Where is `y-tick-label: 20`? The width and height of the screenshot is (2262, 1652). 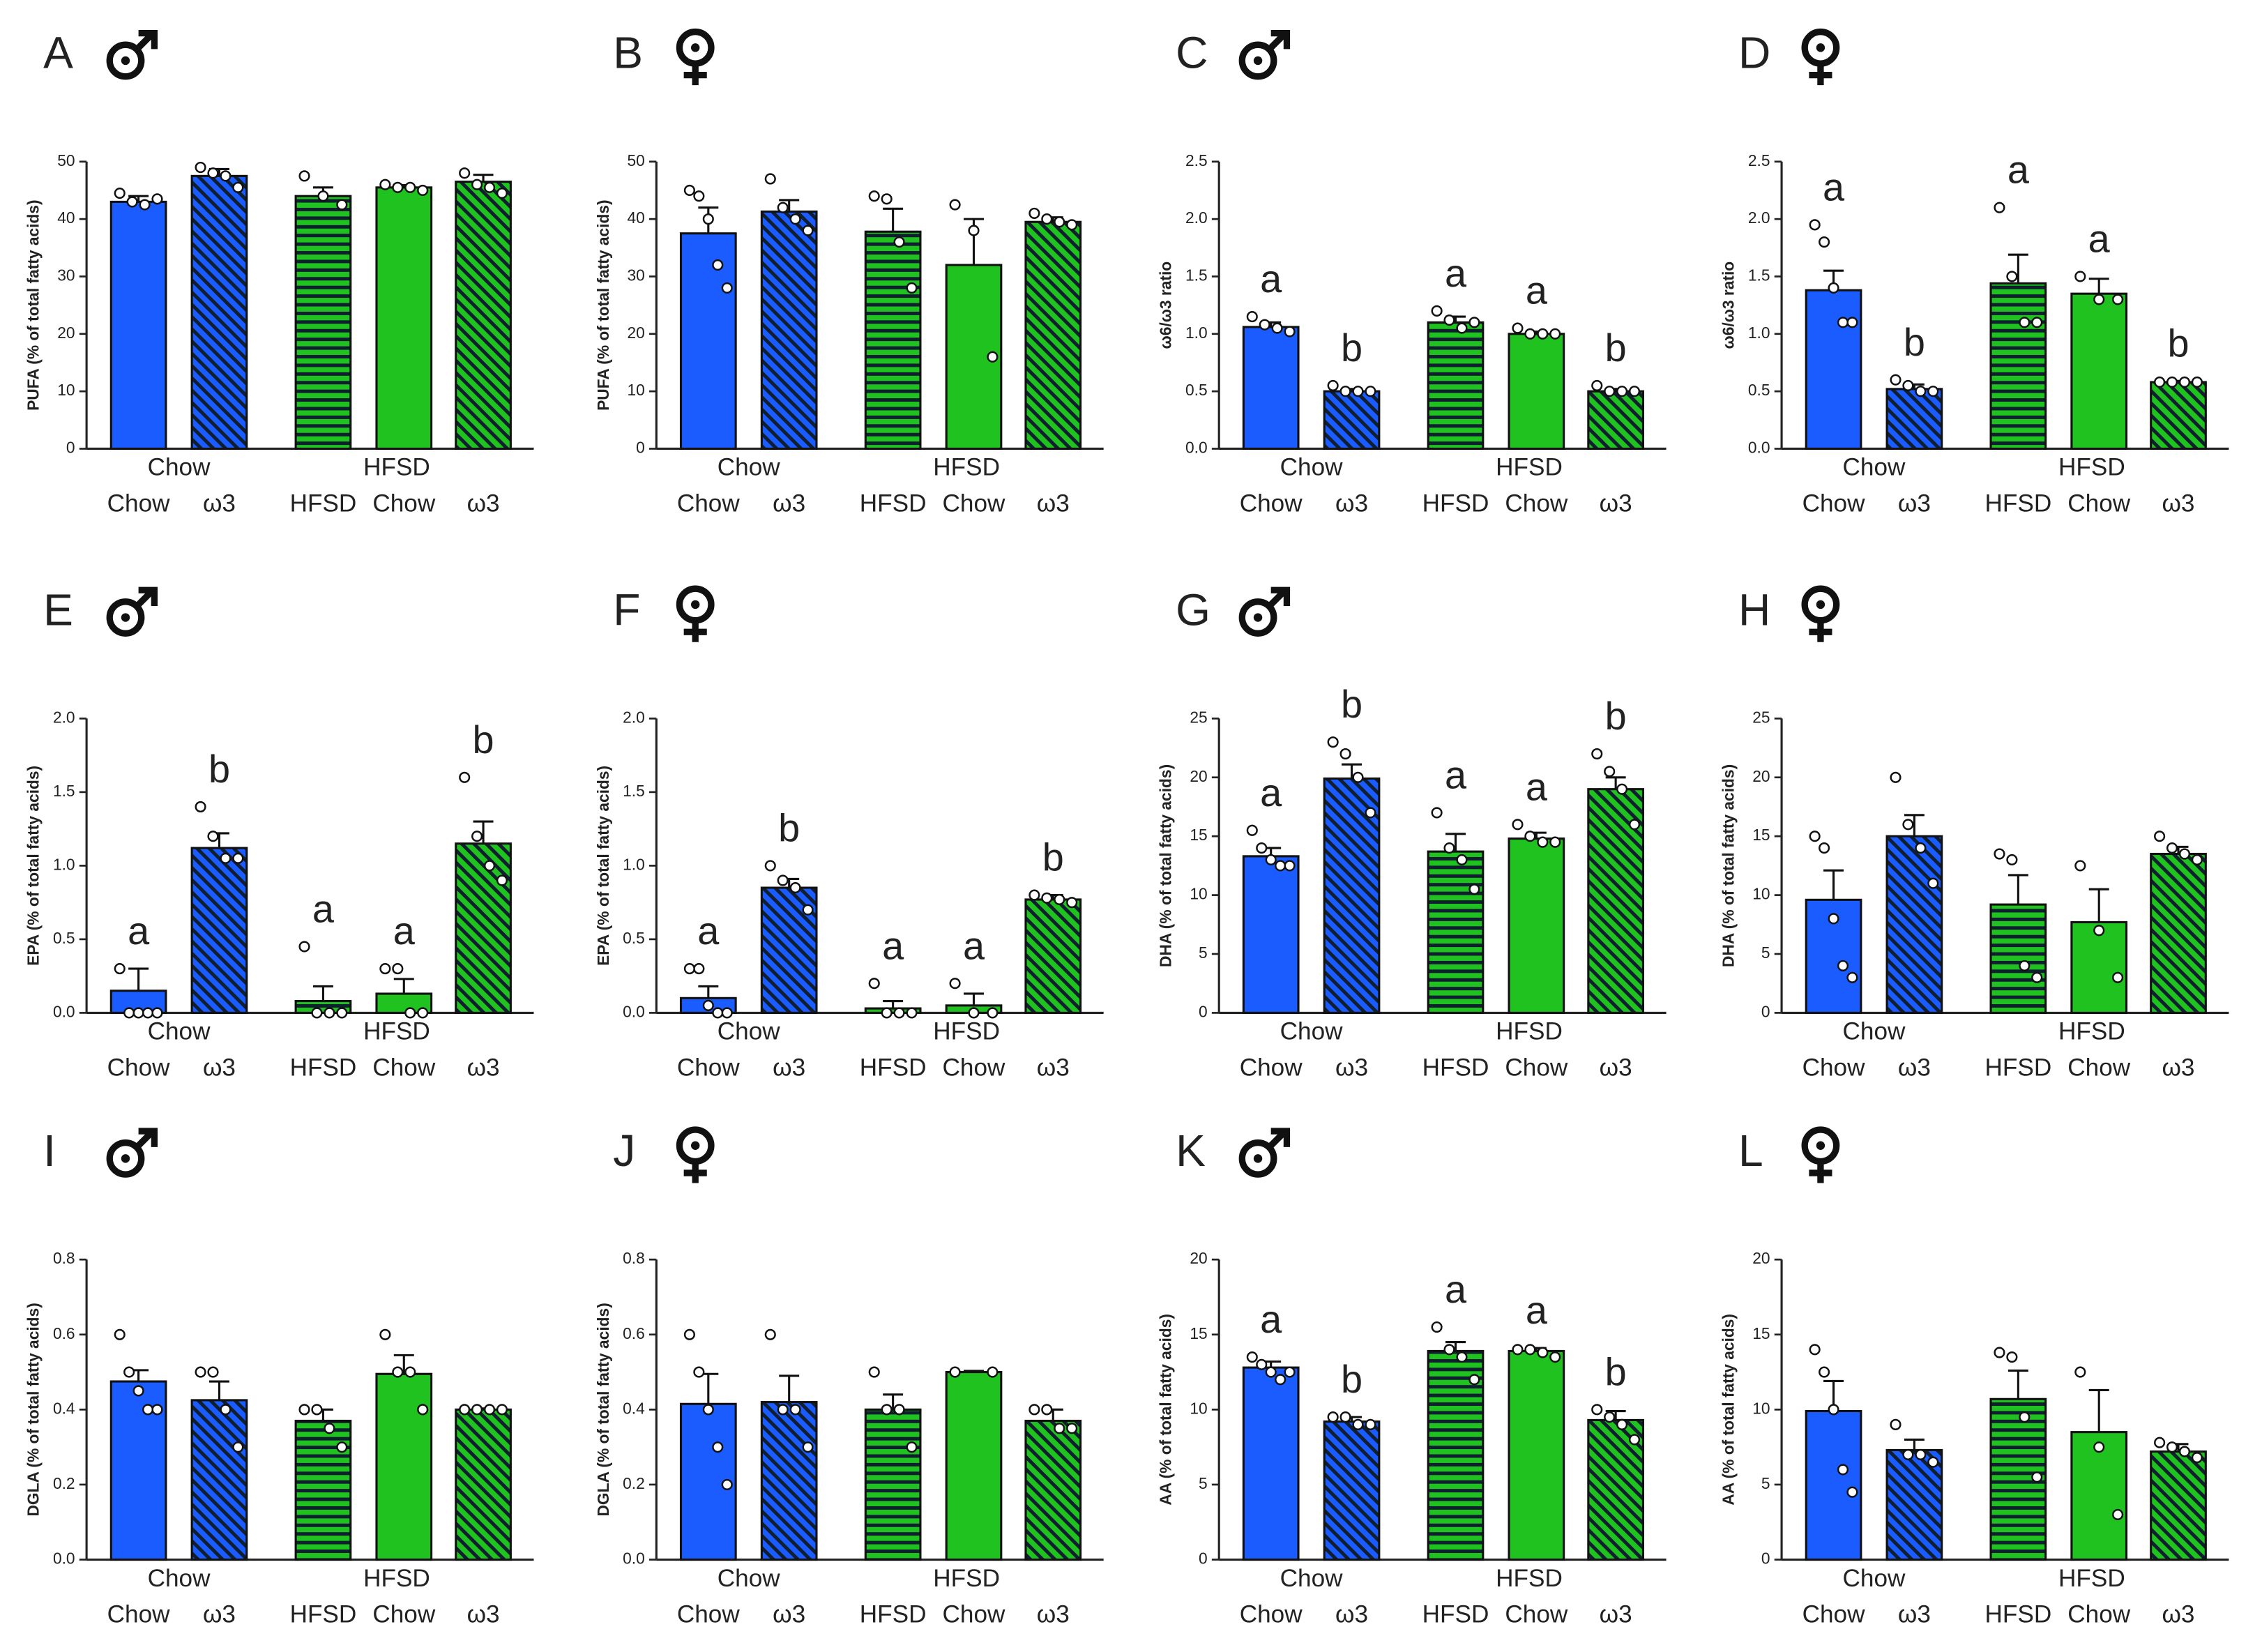 y-tick-label: 20 is located at coordinates (1761, 776).